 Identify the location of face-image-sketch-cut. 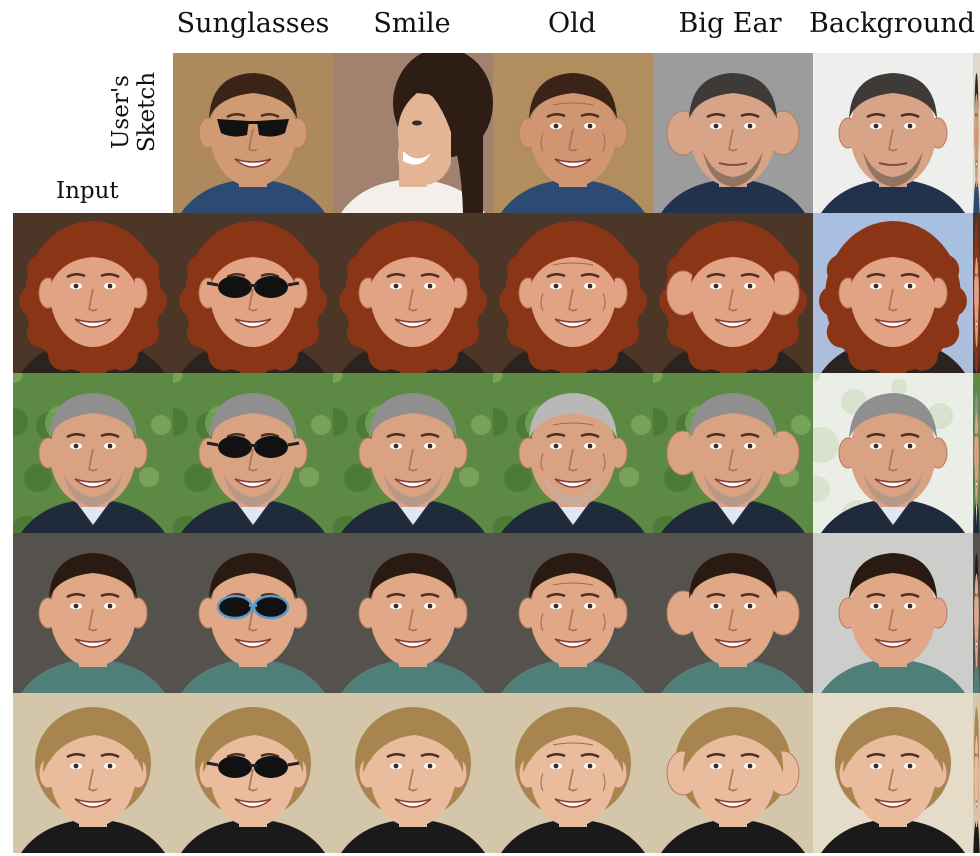
(976, 133).